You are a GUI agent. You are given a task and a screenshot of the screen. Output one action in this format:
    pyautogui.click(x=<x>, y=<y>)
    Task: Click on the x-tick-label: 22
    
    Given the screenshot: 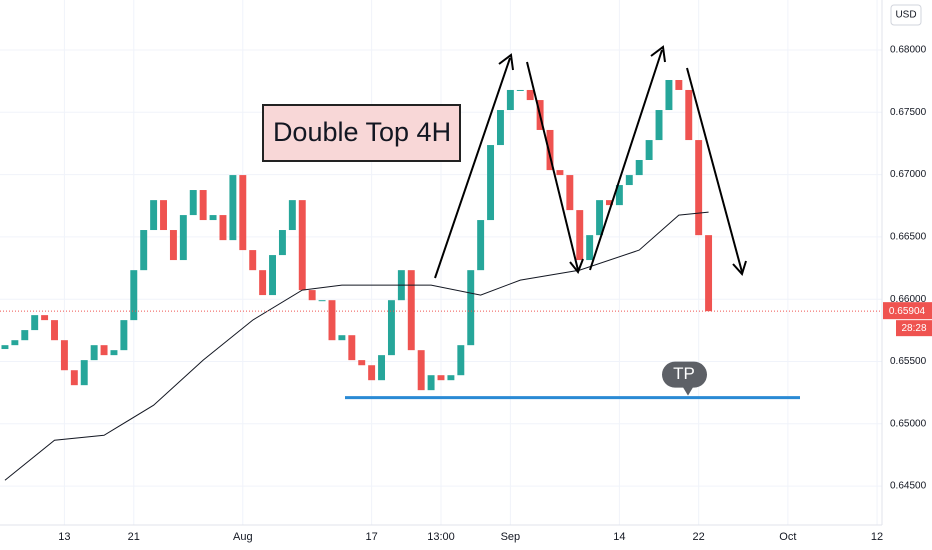 What is the action you would take?
    pyautogui.click(x=699, y=537)
    